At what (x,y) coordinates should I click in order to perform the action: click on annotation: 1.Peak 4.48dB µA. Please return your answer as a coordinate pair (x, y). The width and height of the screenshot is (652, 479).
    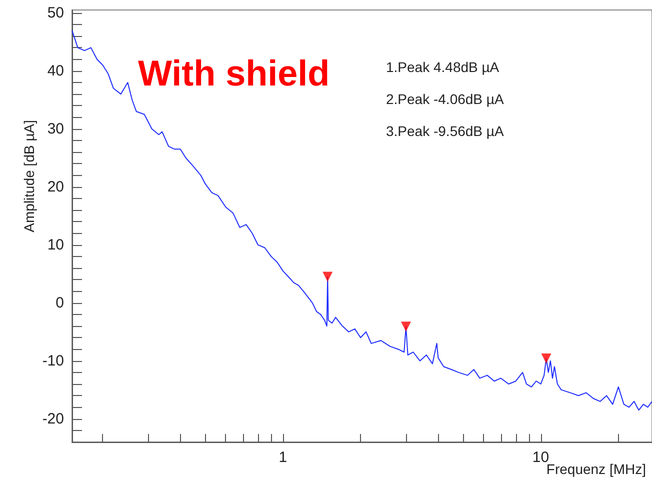
    Looking at the image, I should click on (443, 67).